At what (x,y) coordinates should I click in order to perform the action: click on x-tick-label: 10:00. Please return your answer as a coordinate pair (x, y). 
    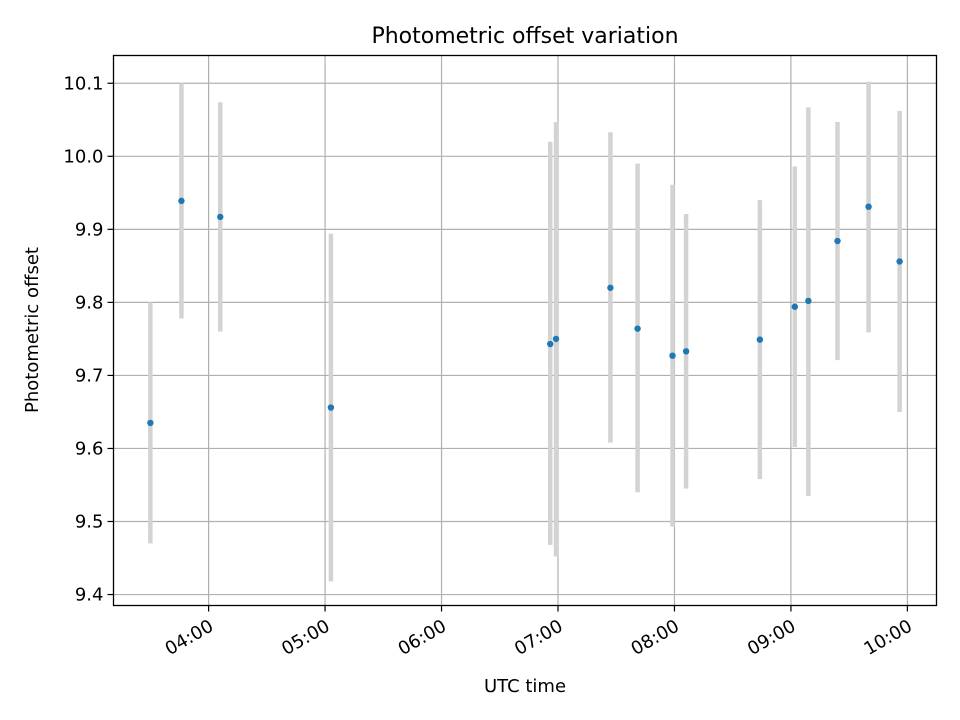
    Looking at the image, I should click on (887, 638).